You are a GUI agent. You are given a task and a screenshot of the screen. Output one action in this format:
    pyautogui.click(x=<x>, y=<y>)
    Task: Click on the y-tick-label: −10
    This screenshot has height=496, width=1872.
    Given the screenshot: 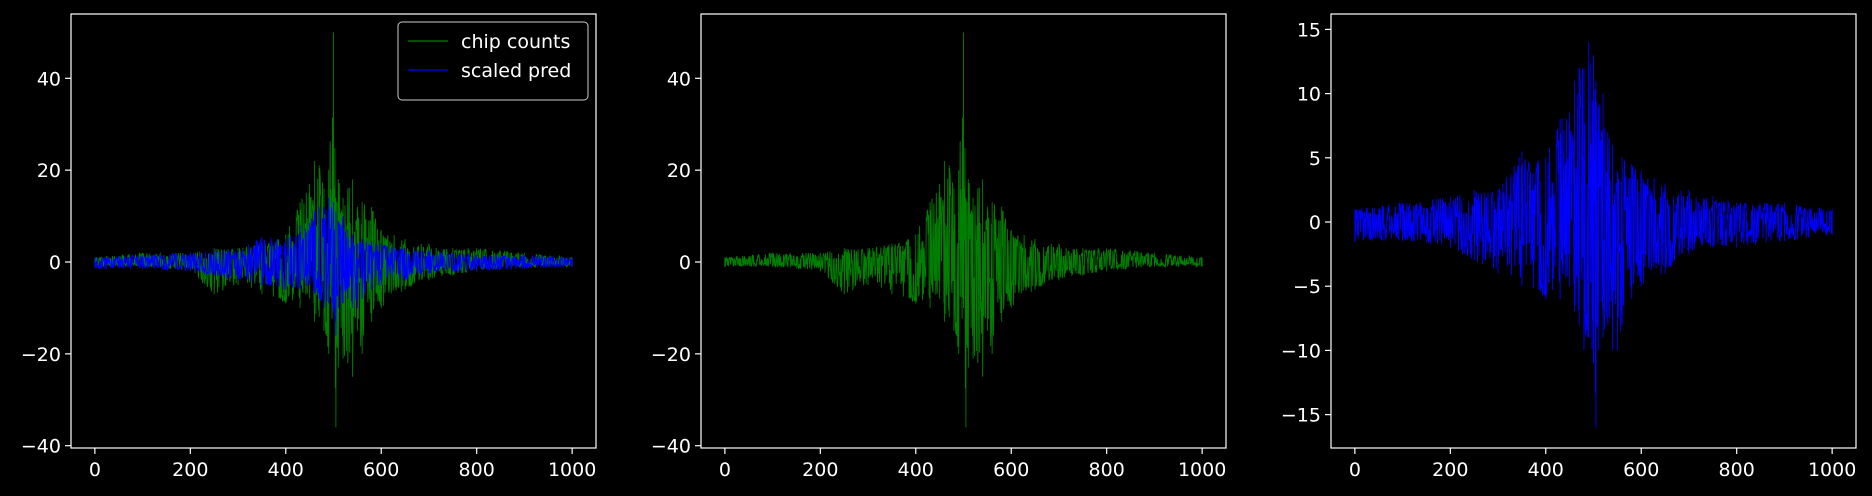 What is the action you would take?
    pyautogui.click(x=1301, y=351)
    